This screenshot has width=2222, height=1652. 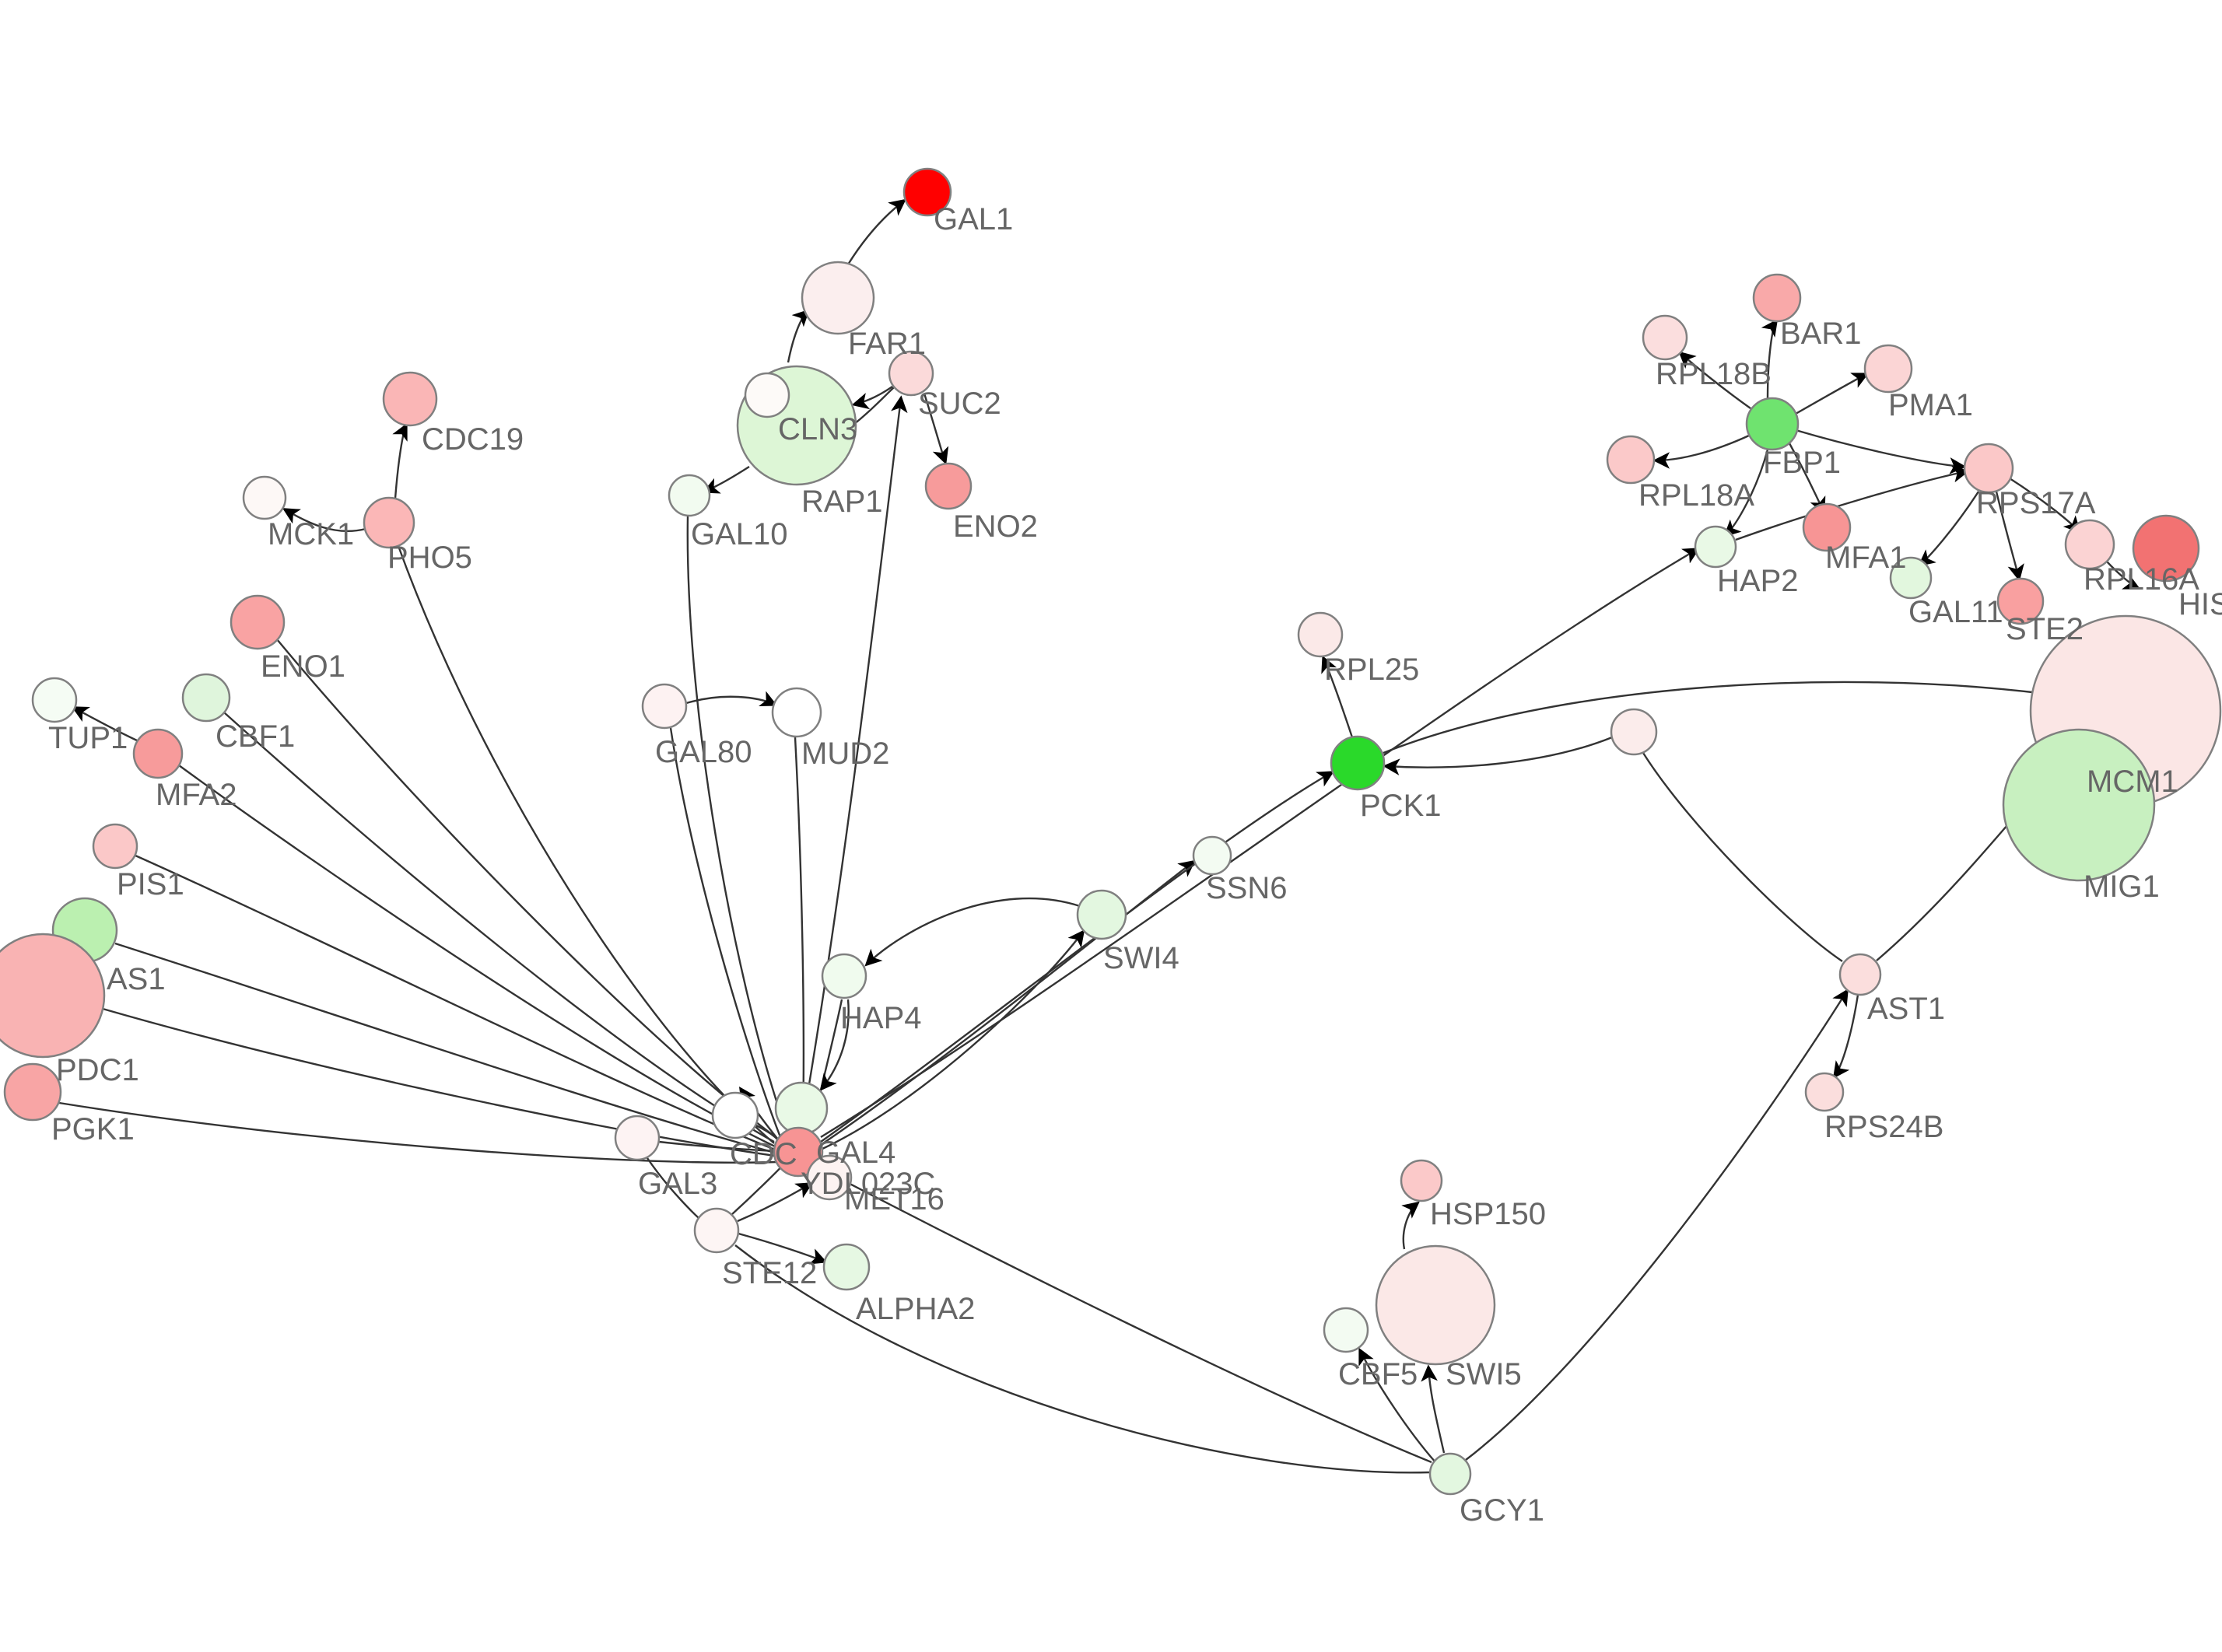 What do you see at coordinates (97, 1070) in the screenshot?
I see `node-label-pdc1: PDC1` at bounding box center [97, 1070].